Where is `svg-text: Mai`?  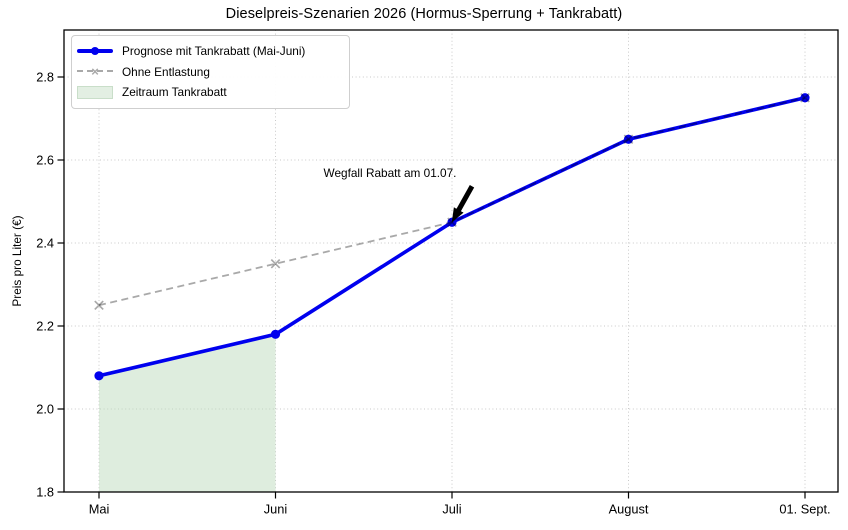 svg-text: Mai is located at coordinates (99, 509).